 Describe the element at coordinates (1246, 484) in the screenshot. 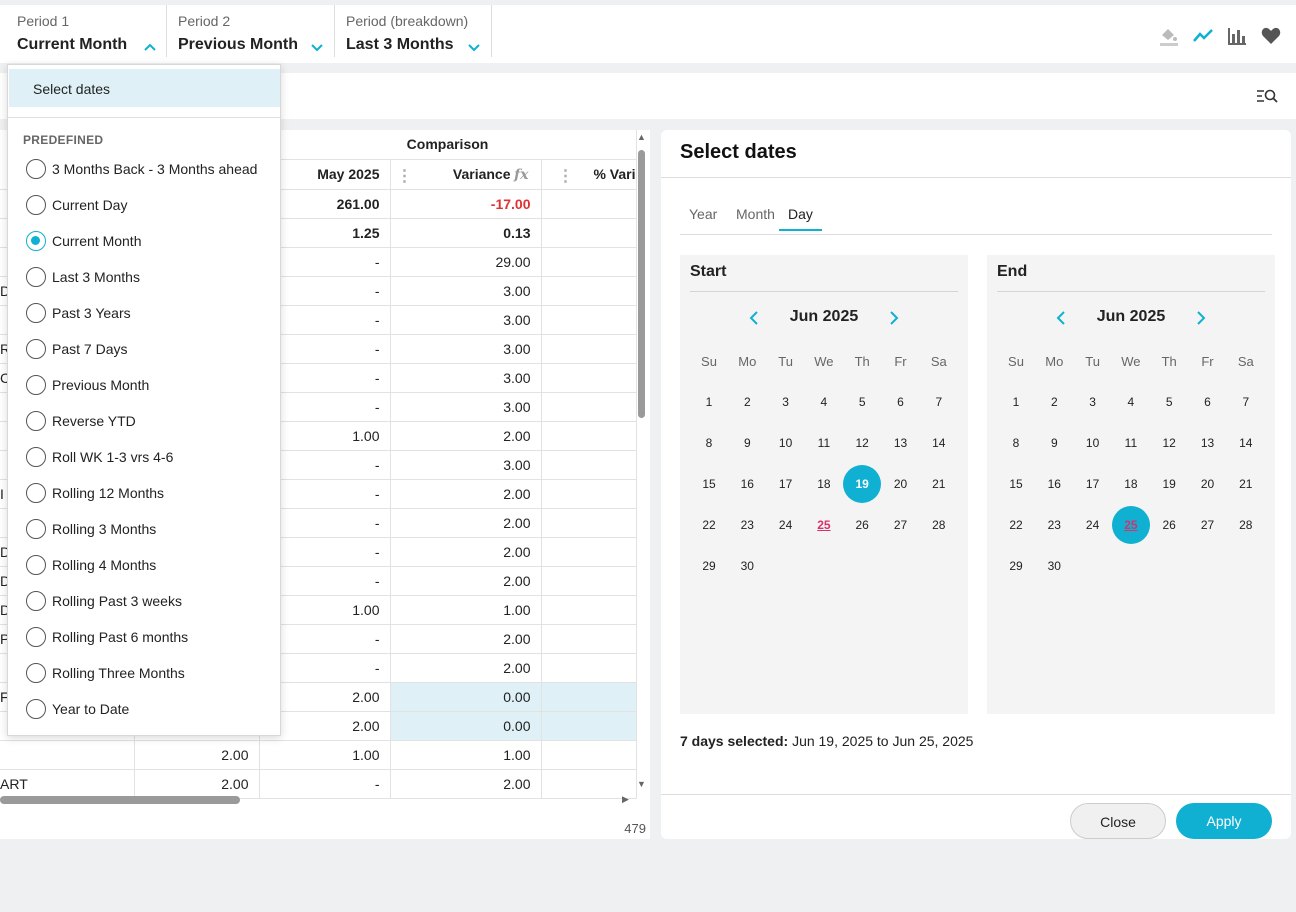

I see `day-cell: 21` at that location.